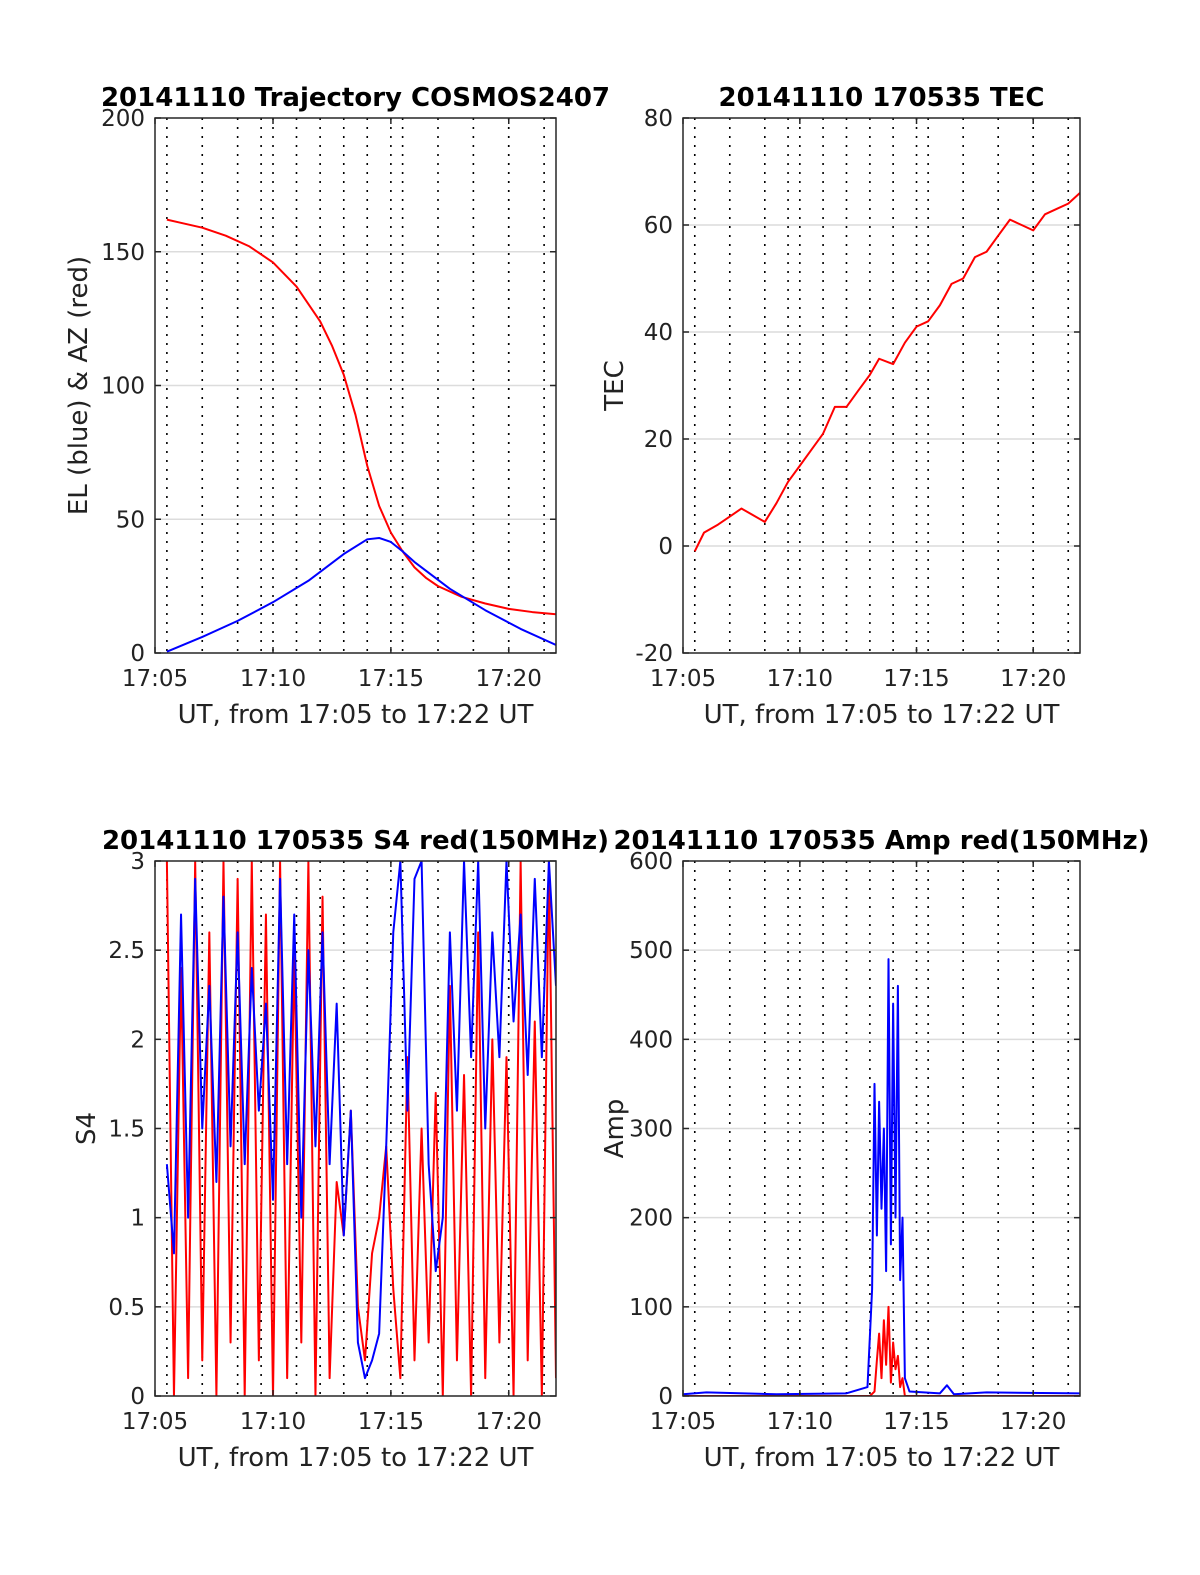 The image size is (1200, 1575). I want to click on y-axis-label: EL (blue) & AZ (red), so click(79, 385).